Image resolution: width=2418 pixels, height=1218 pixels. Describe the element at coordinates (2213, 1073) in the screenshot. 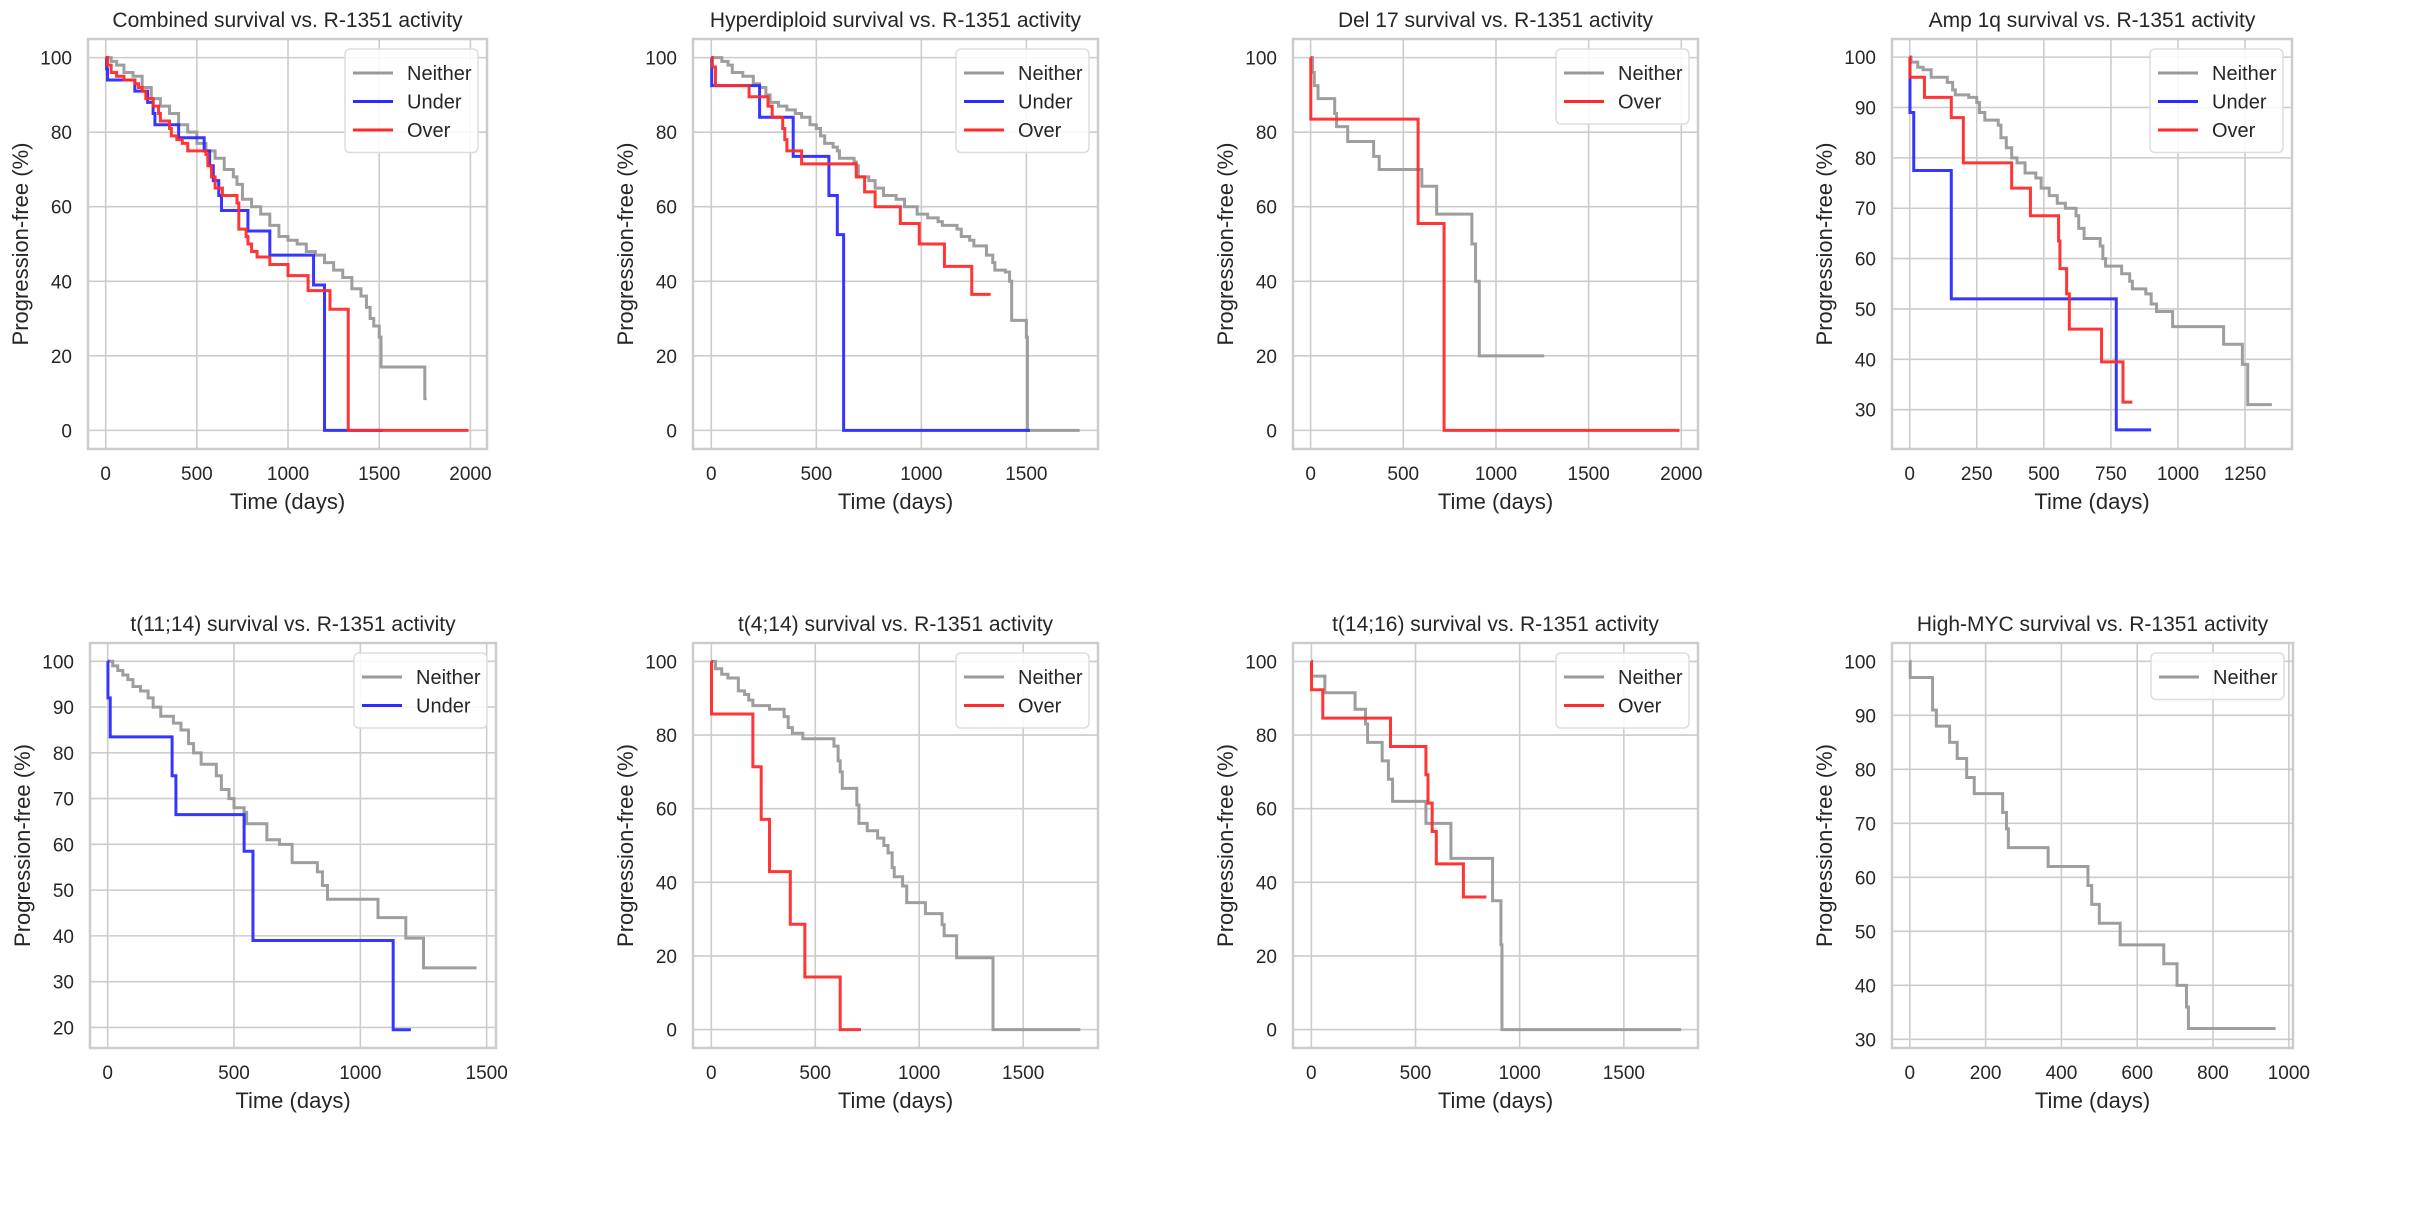

I see `x-tick-label: 800` at that location.